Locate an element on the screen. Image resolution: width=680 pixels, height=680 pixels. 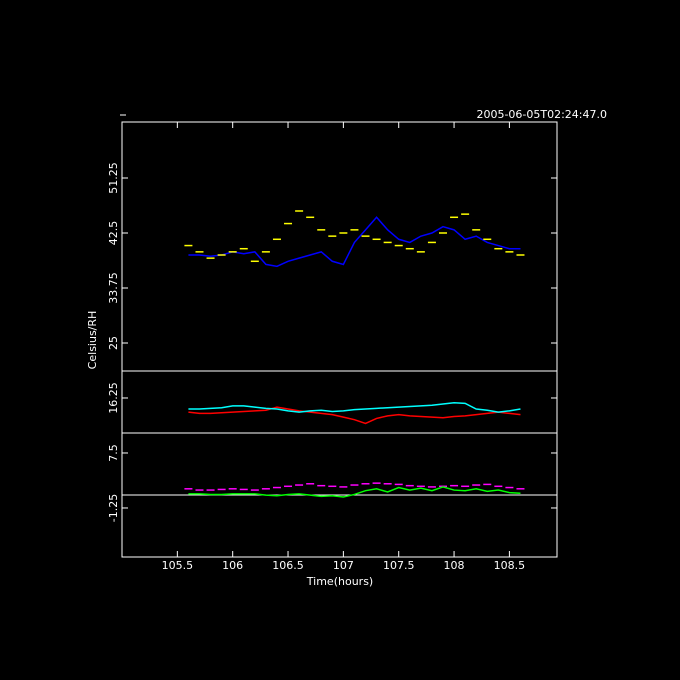
y-axis-label: Celsius/RH is located at coordinates (92, 340).